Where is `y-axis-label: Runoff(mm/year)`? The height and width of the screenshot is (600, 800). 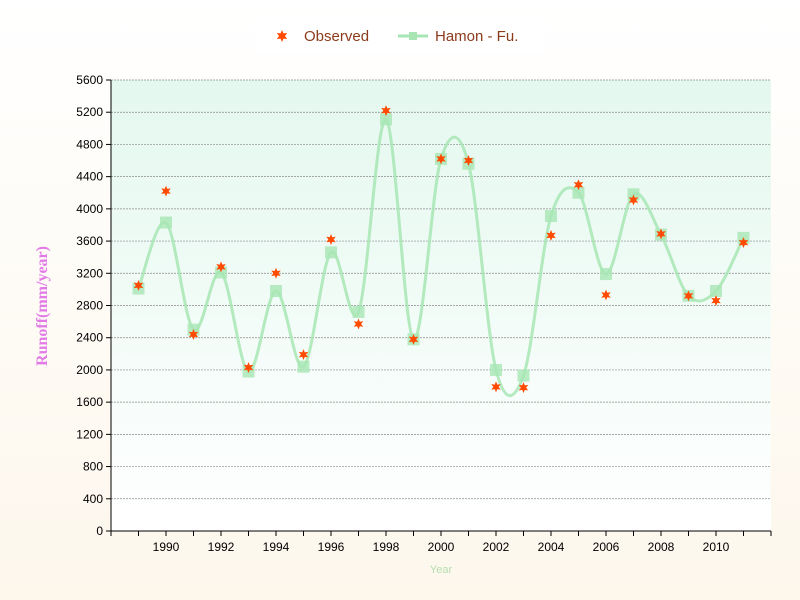 y-axis-label: Runoff(mm/year) is located at coordinates (42, 306).